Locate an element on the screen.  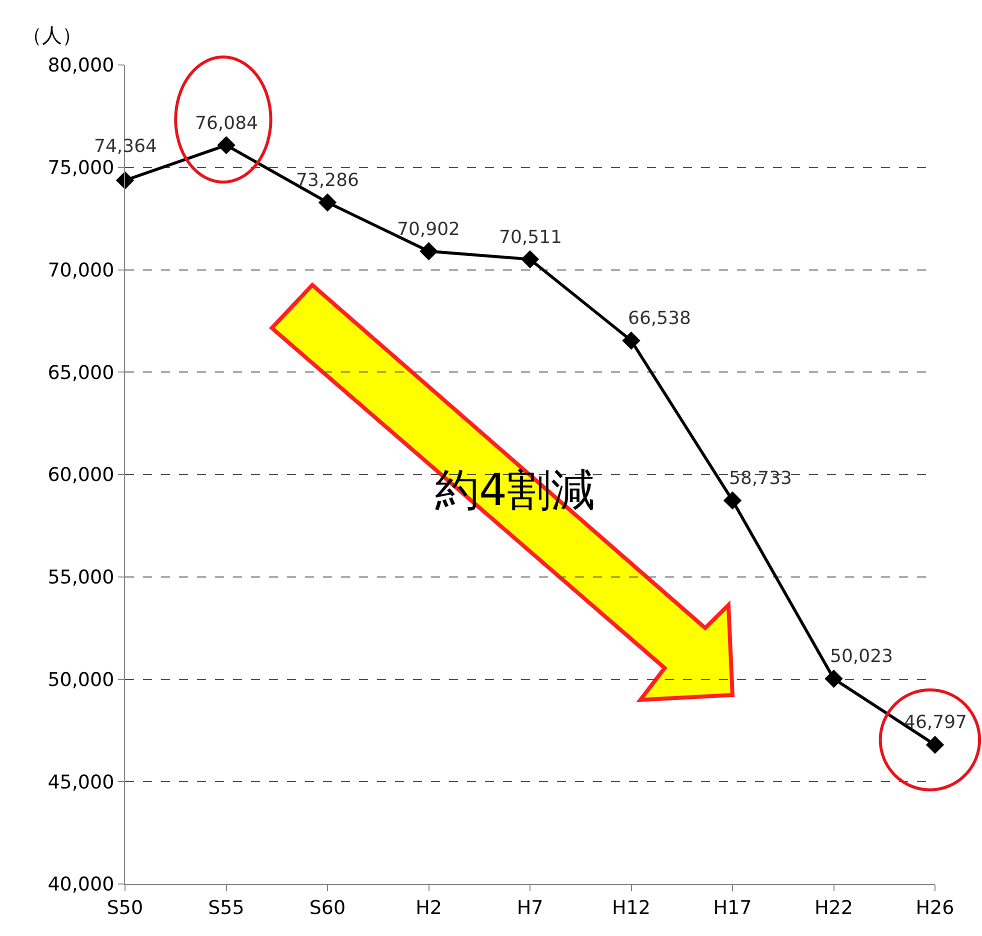
x-tick-label: H17 is located at coordinates (732, 907).